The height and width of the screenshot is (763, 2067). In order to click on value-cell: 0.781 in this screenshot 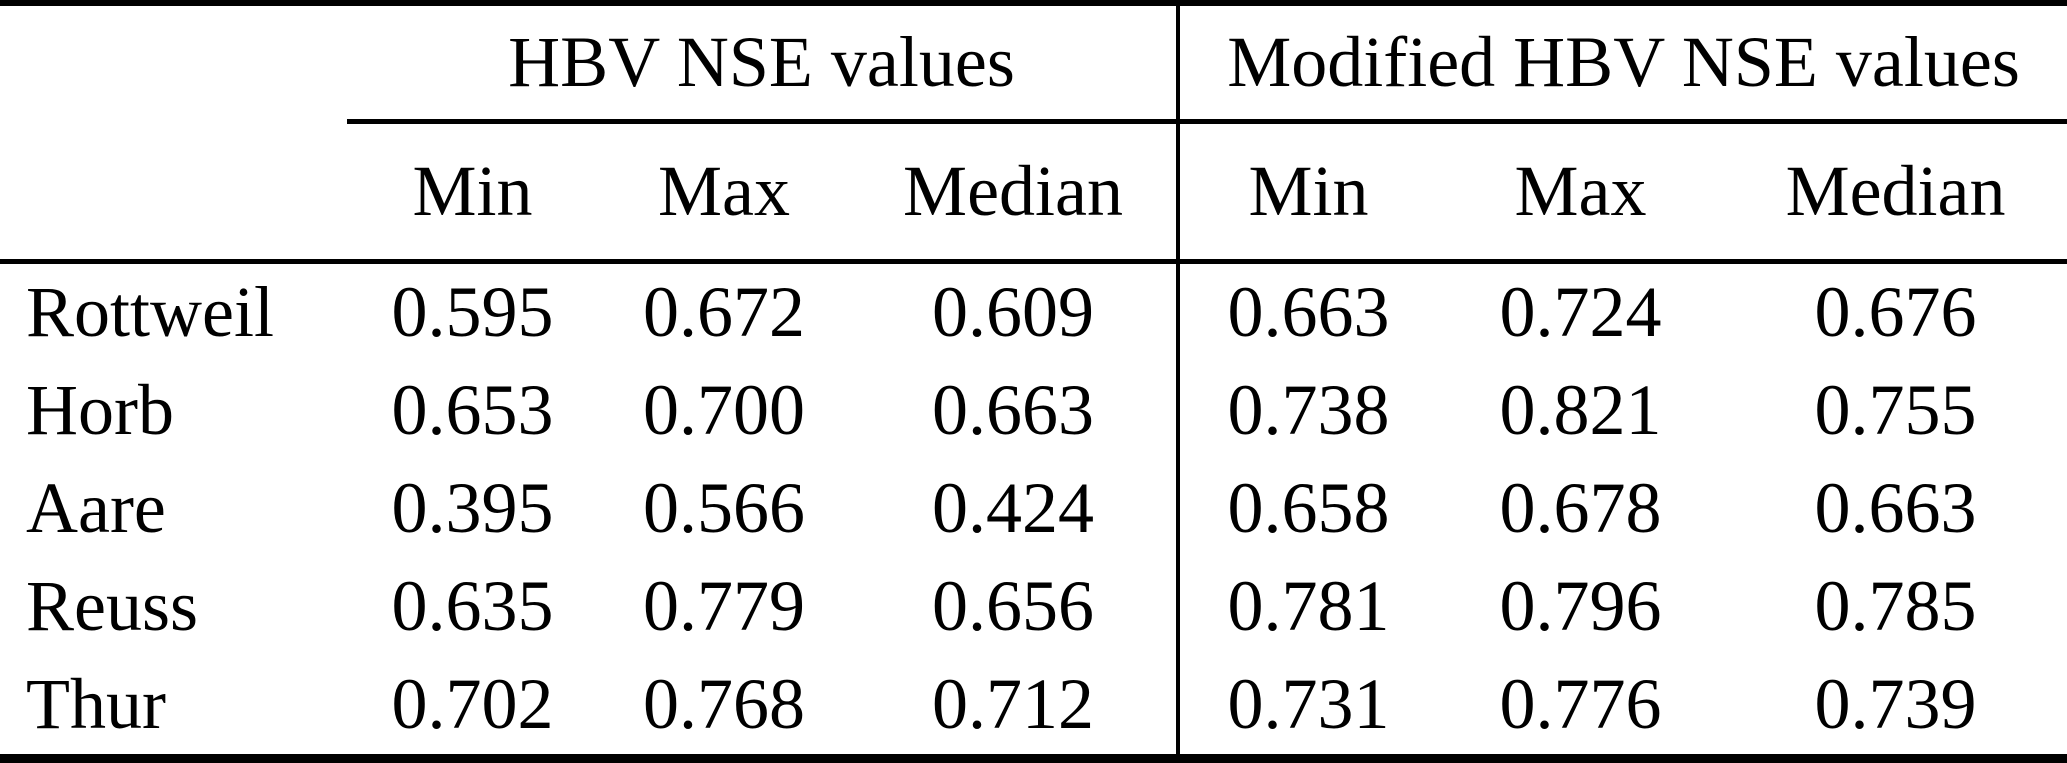, I will do `click(1307, 606)`.